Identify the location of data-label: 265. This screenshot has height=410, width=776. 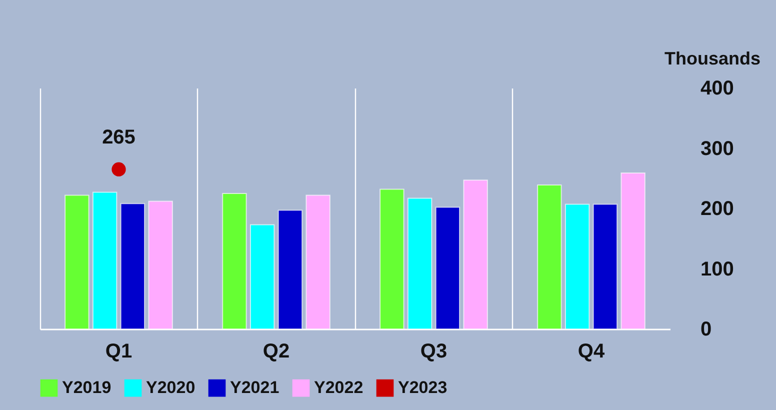
(119, 137).